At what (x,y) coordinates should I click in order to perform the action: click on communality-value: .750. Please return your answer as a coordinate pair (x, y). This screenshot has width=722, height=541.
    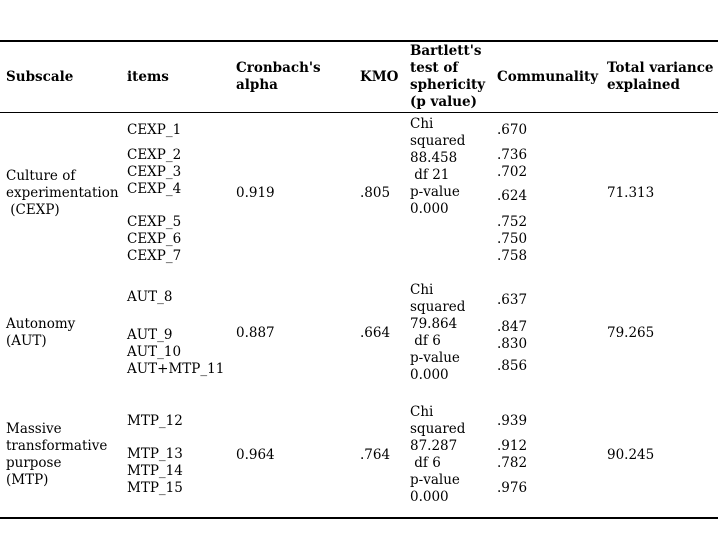
    Looking at the image, I should click on (512, 238).